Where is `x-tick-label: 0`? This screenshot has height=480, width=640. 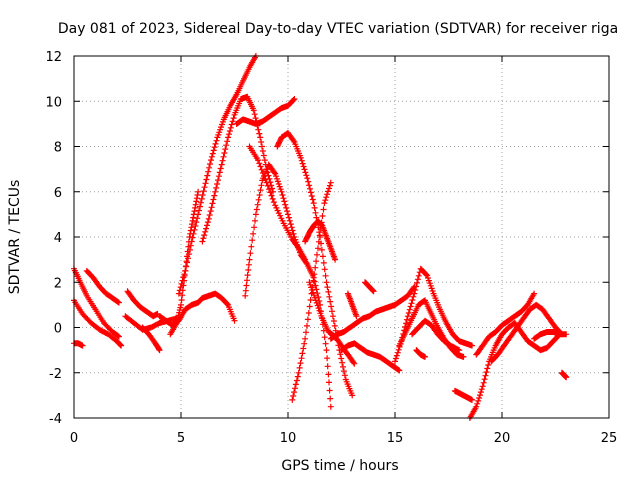
x-tick-label: 0 is located at coordinates (74, 438).